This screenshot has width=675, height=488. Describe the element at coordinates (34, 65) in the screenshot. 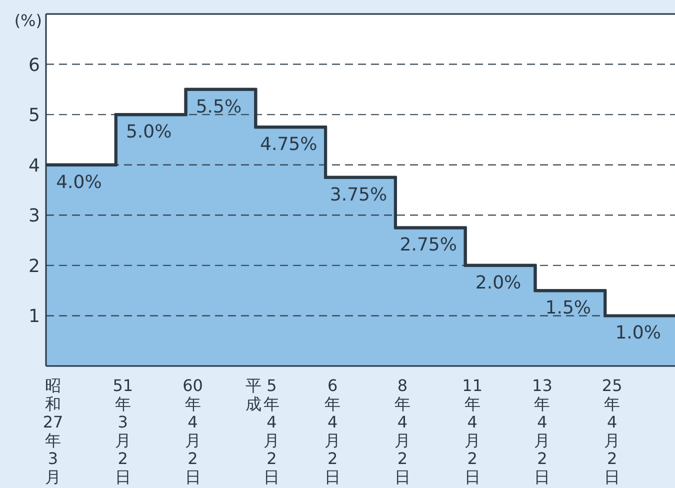

I see `y-tick-label: 6` at that location.